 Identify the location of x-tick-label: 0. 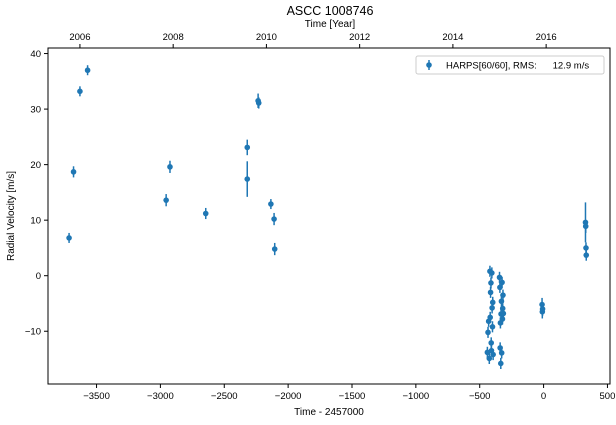
(543, 396).